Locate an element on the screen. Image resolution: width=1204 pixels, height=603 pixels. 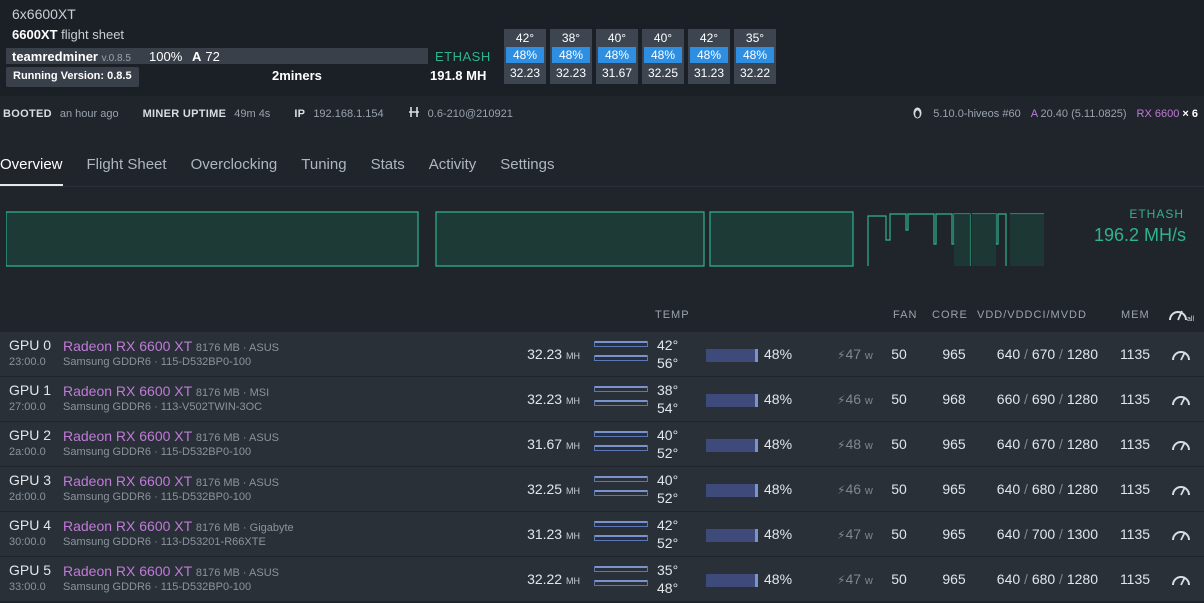
tab-activity: Activity is located at coordinates (452, 164).